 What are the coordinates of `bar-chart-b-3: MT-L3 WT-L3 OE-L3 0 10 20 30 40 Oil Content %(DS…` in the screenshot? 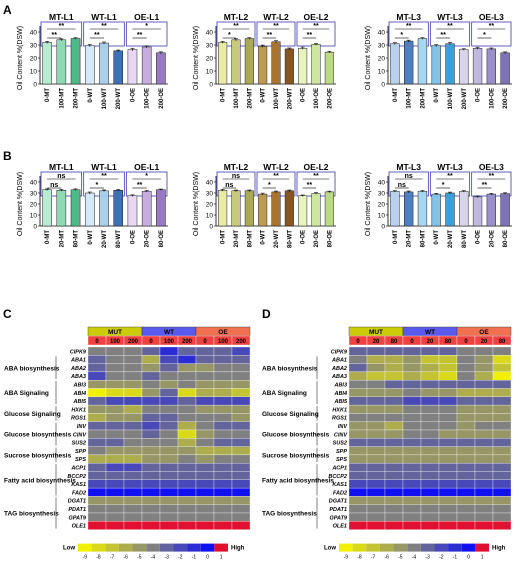 It's located at (438, 205).